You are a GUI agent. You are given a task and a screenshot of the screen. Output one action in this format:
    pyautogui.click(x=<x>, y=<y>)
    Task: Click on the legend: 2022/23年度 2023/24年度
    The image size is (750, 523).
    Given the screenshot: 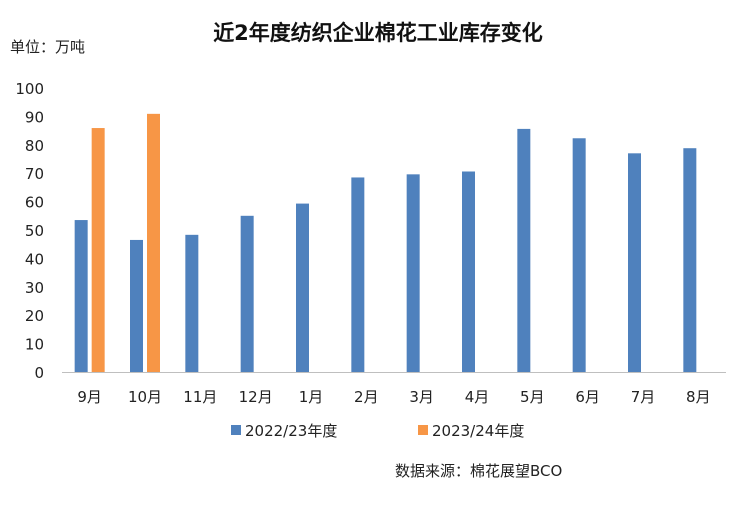 What is the action you would take?
    pyautogui.click(x=377, y=431)
    